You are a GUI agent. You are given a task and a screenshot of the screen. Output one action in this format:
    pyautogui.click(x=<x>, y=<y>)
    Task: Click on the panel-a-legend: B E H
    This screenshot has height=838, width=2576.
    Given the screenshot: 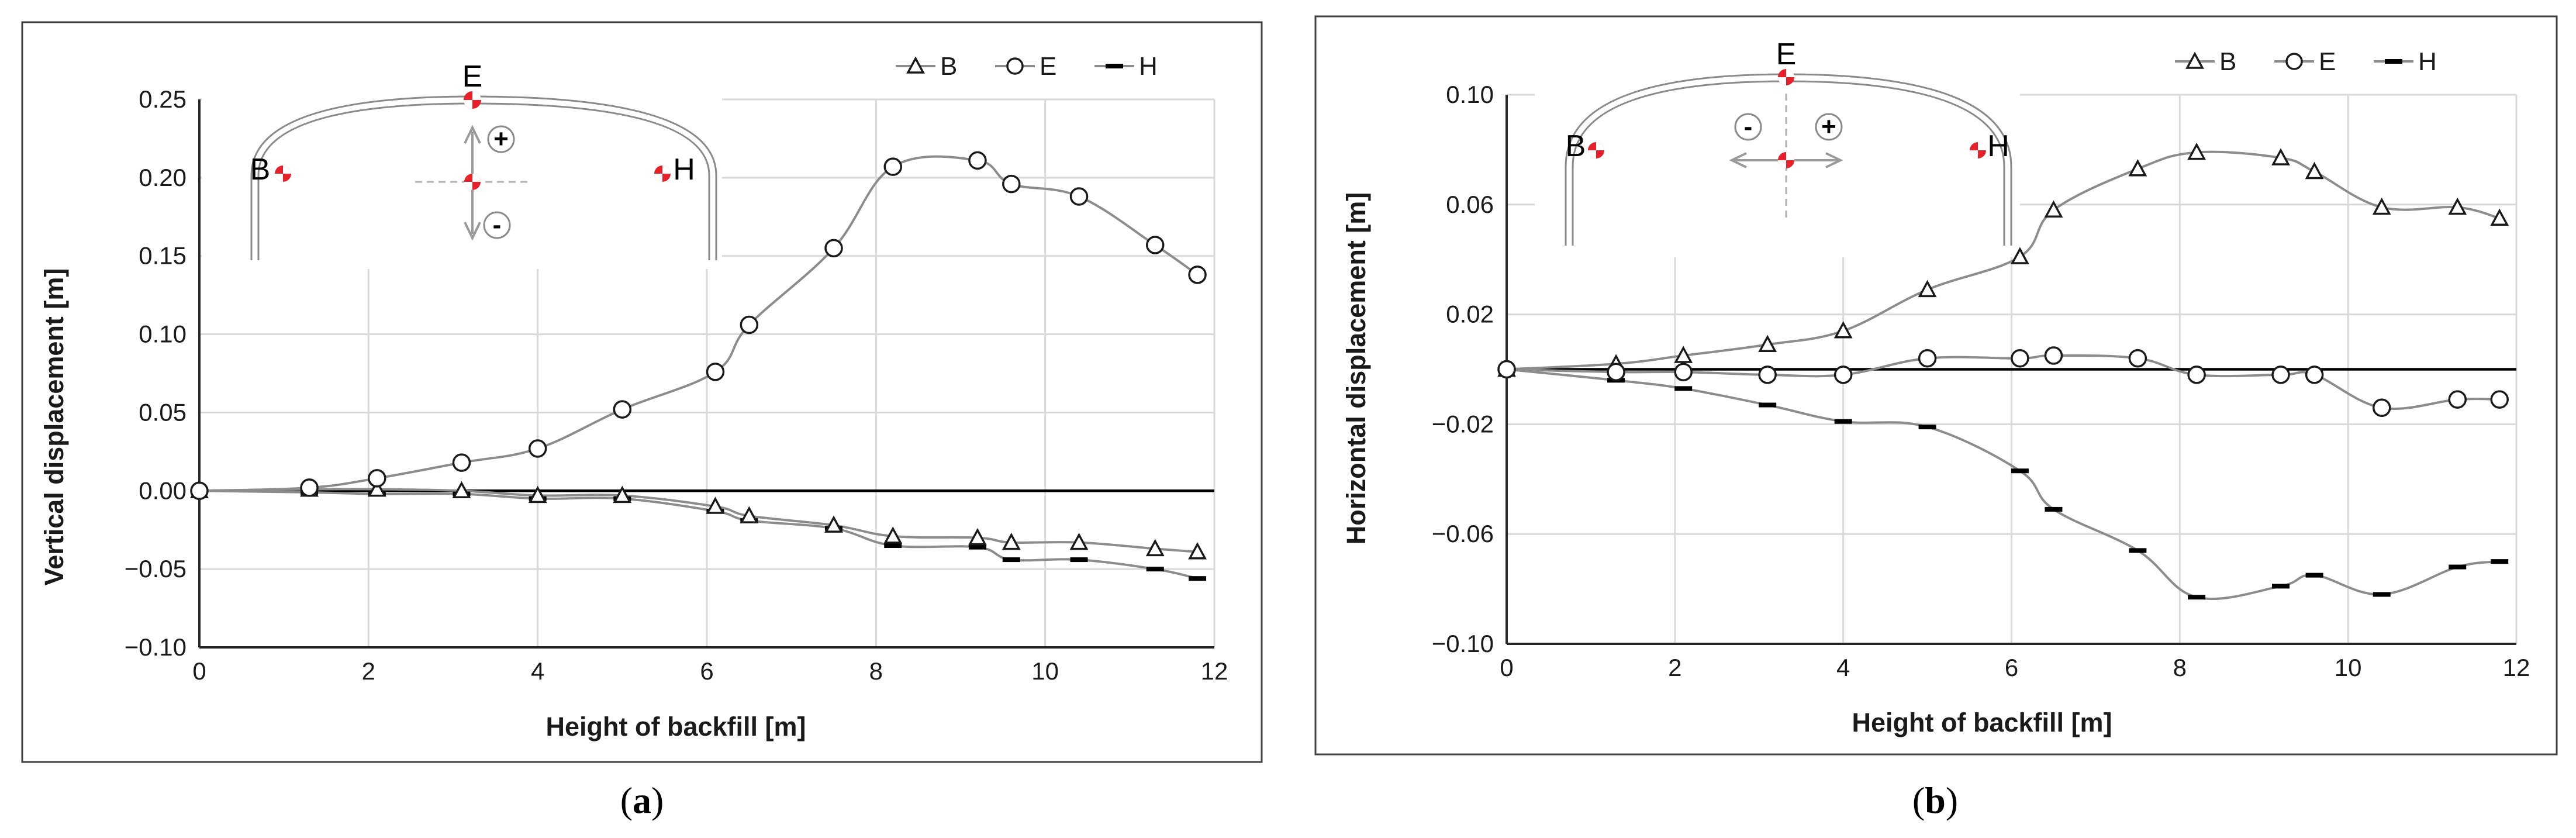 What is the action you would take?
    pyautogui.click(x=1027, y=66)
    